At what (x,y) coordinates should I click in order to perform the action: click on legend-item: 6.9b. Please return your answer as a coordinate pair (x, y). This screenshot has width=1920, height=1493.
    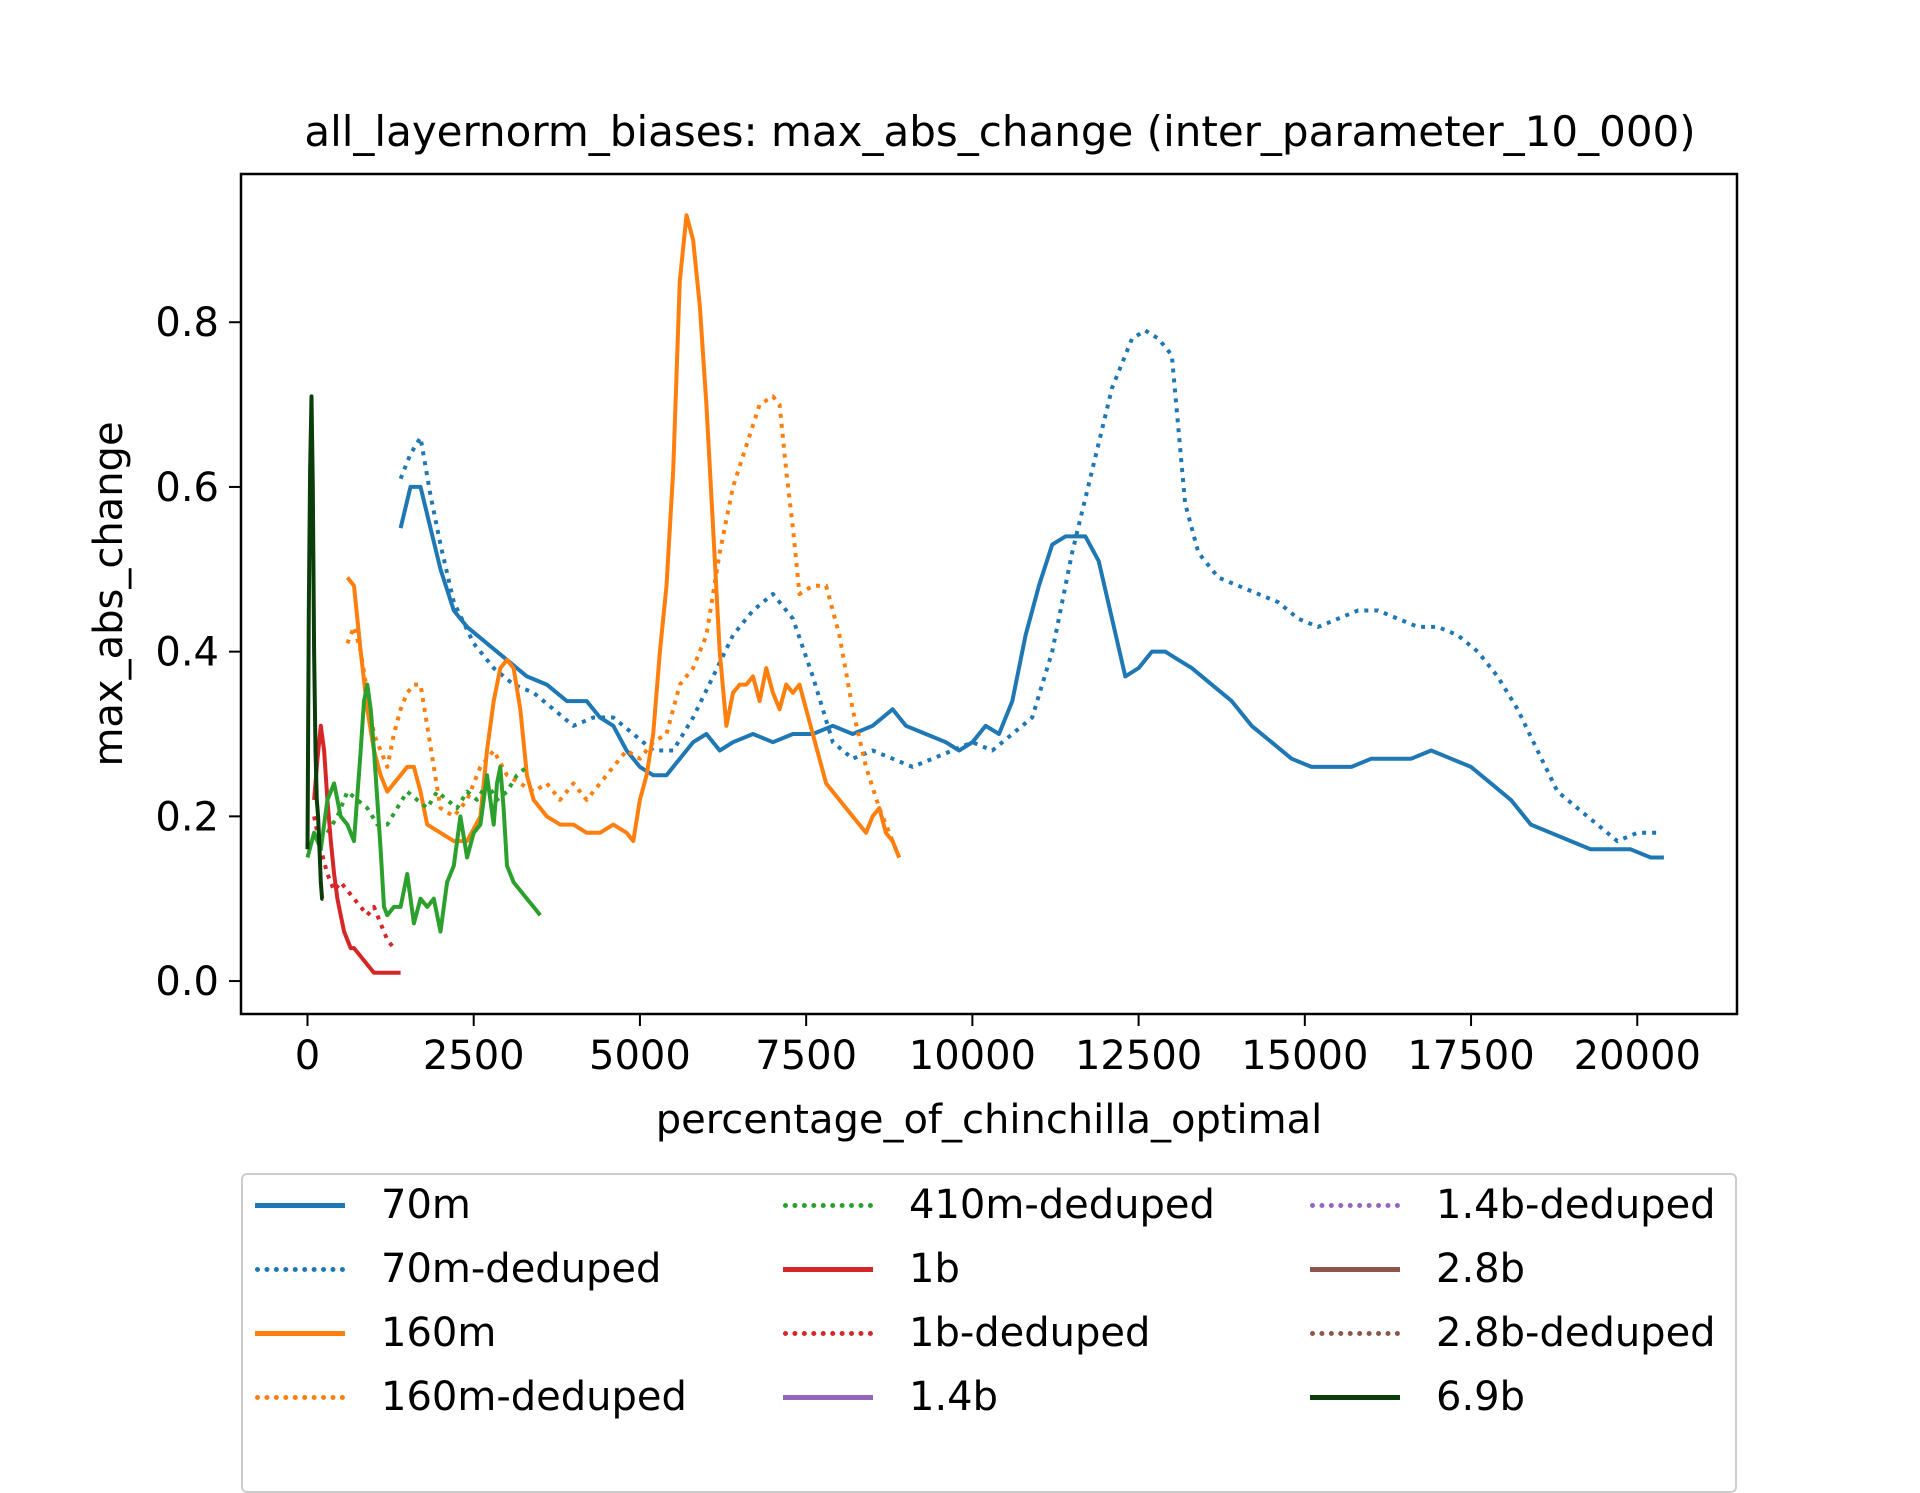
    Looking at the image, I should click on (1417, 1397).